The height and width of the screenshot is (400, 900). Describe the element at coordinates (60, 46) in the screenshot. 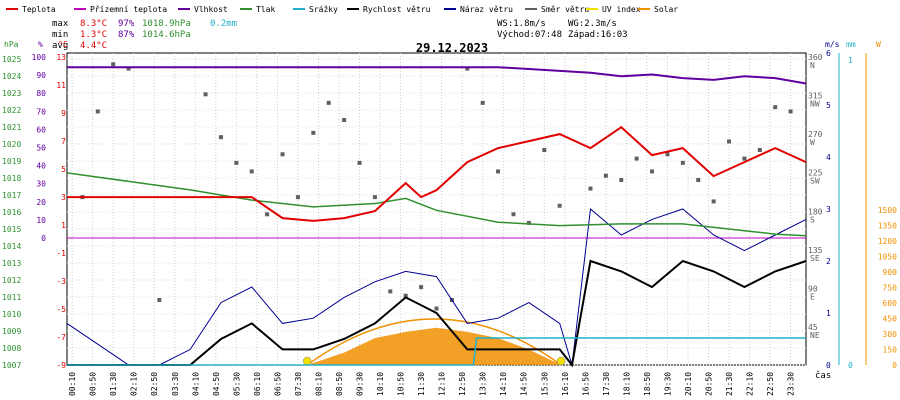

I see `stat-avg-label: avg` at that location.